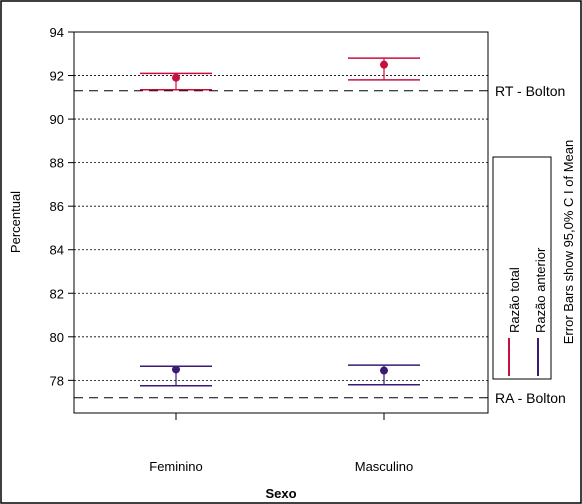 This screenshot has height=504, width=582. Describe the element at coordinates (57, 380) in the screenshot. I see `y-tick-label-78: 78` at that location.